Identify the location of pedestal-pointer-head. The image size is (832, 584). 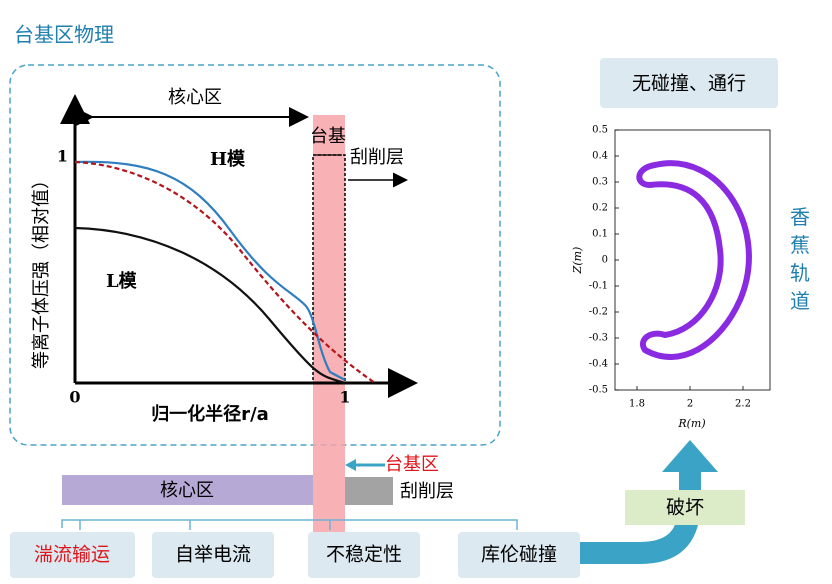
(350, 465).